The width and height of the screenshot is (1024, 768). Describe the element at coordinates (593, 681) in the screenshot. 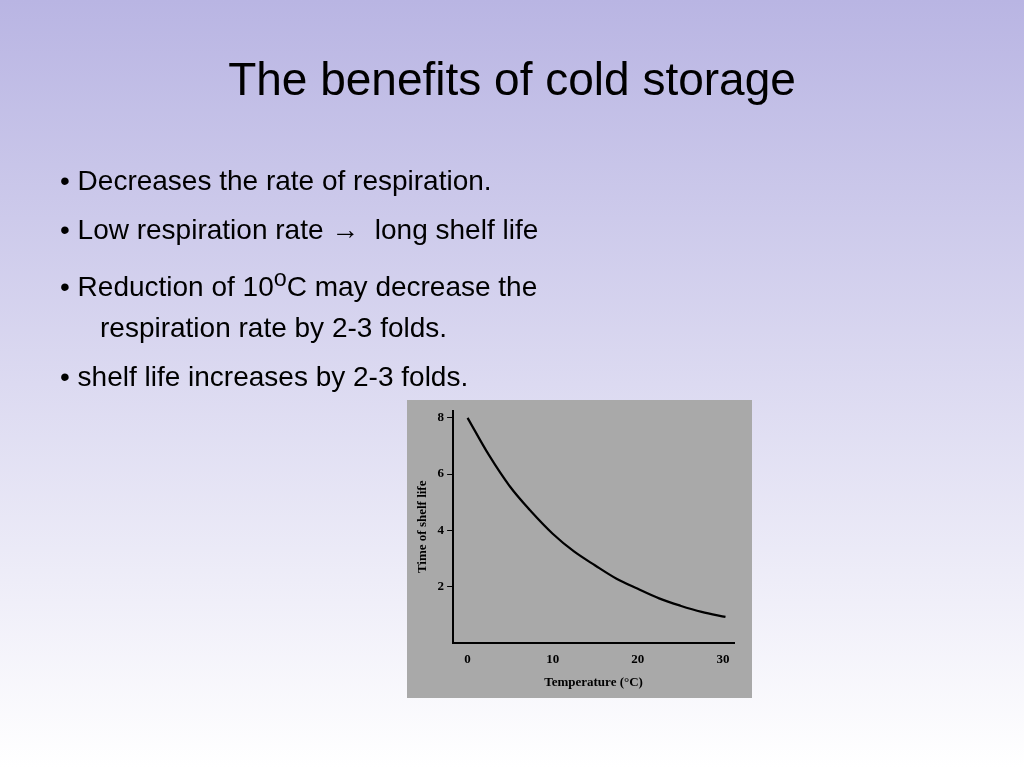

I see `x-axis-title: Temperature (°C)` at that location.